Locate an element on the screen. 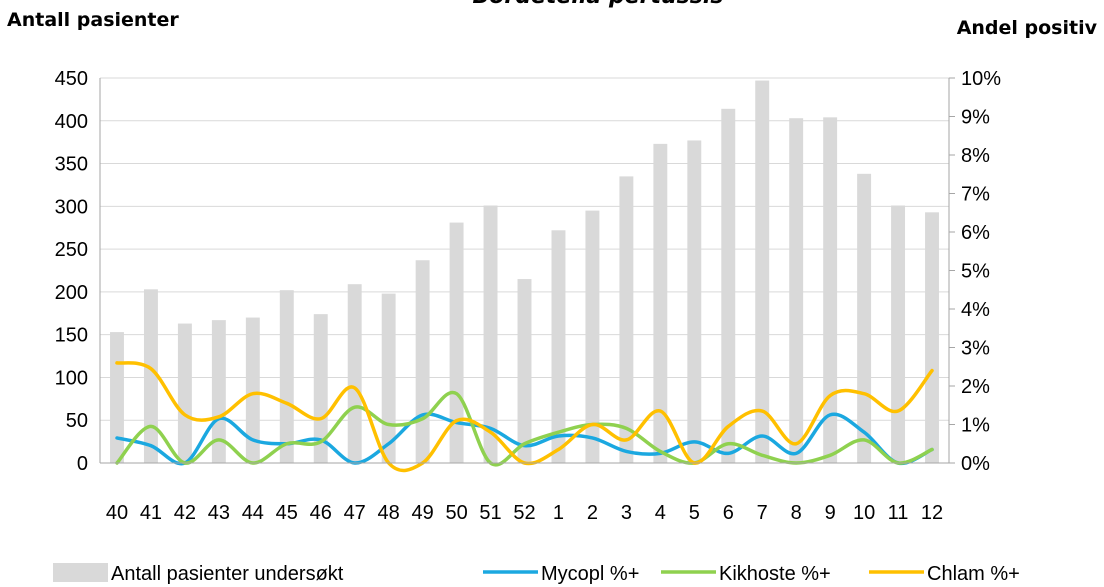  y-left-tick-label: 50 is located at coordinates (77, 421).